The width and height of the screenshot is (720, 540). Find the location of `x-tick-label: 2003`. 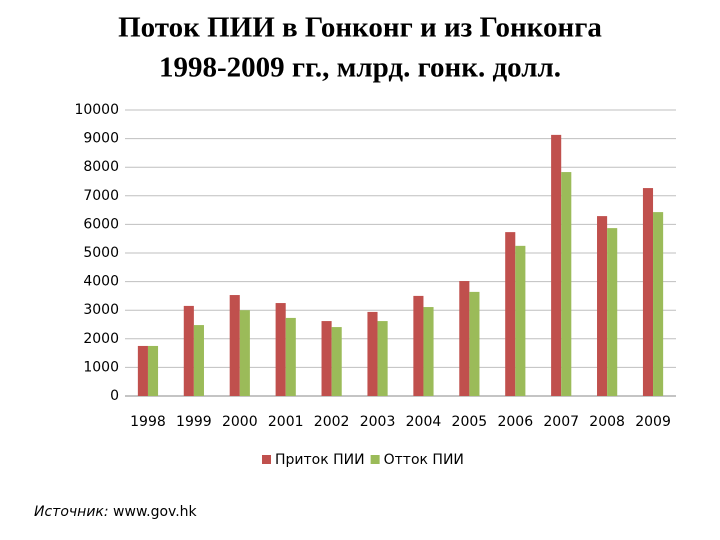

x-tick-label: 2003 is located at coordinates (378, 422).